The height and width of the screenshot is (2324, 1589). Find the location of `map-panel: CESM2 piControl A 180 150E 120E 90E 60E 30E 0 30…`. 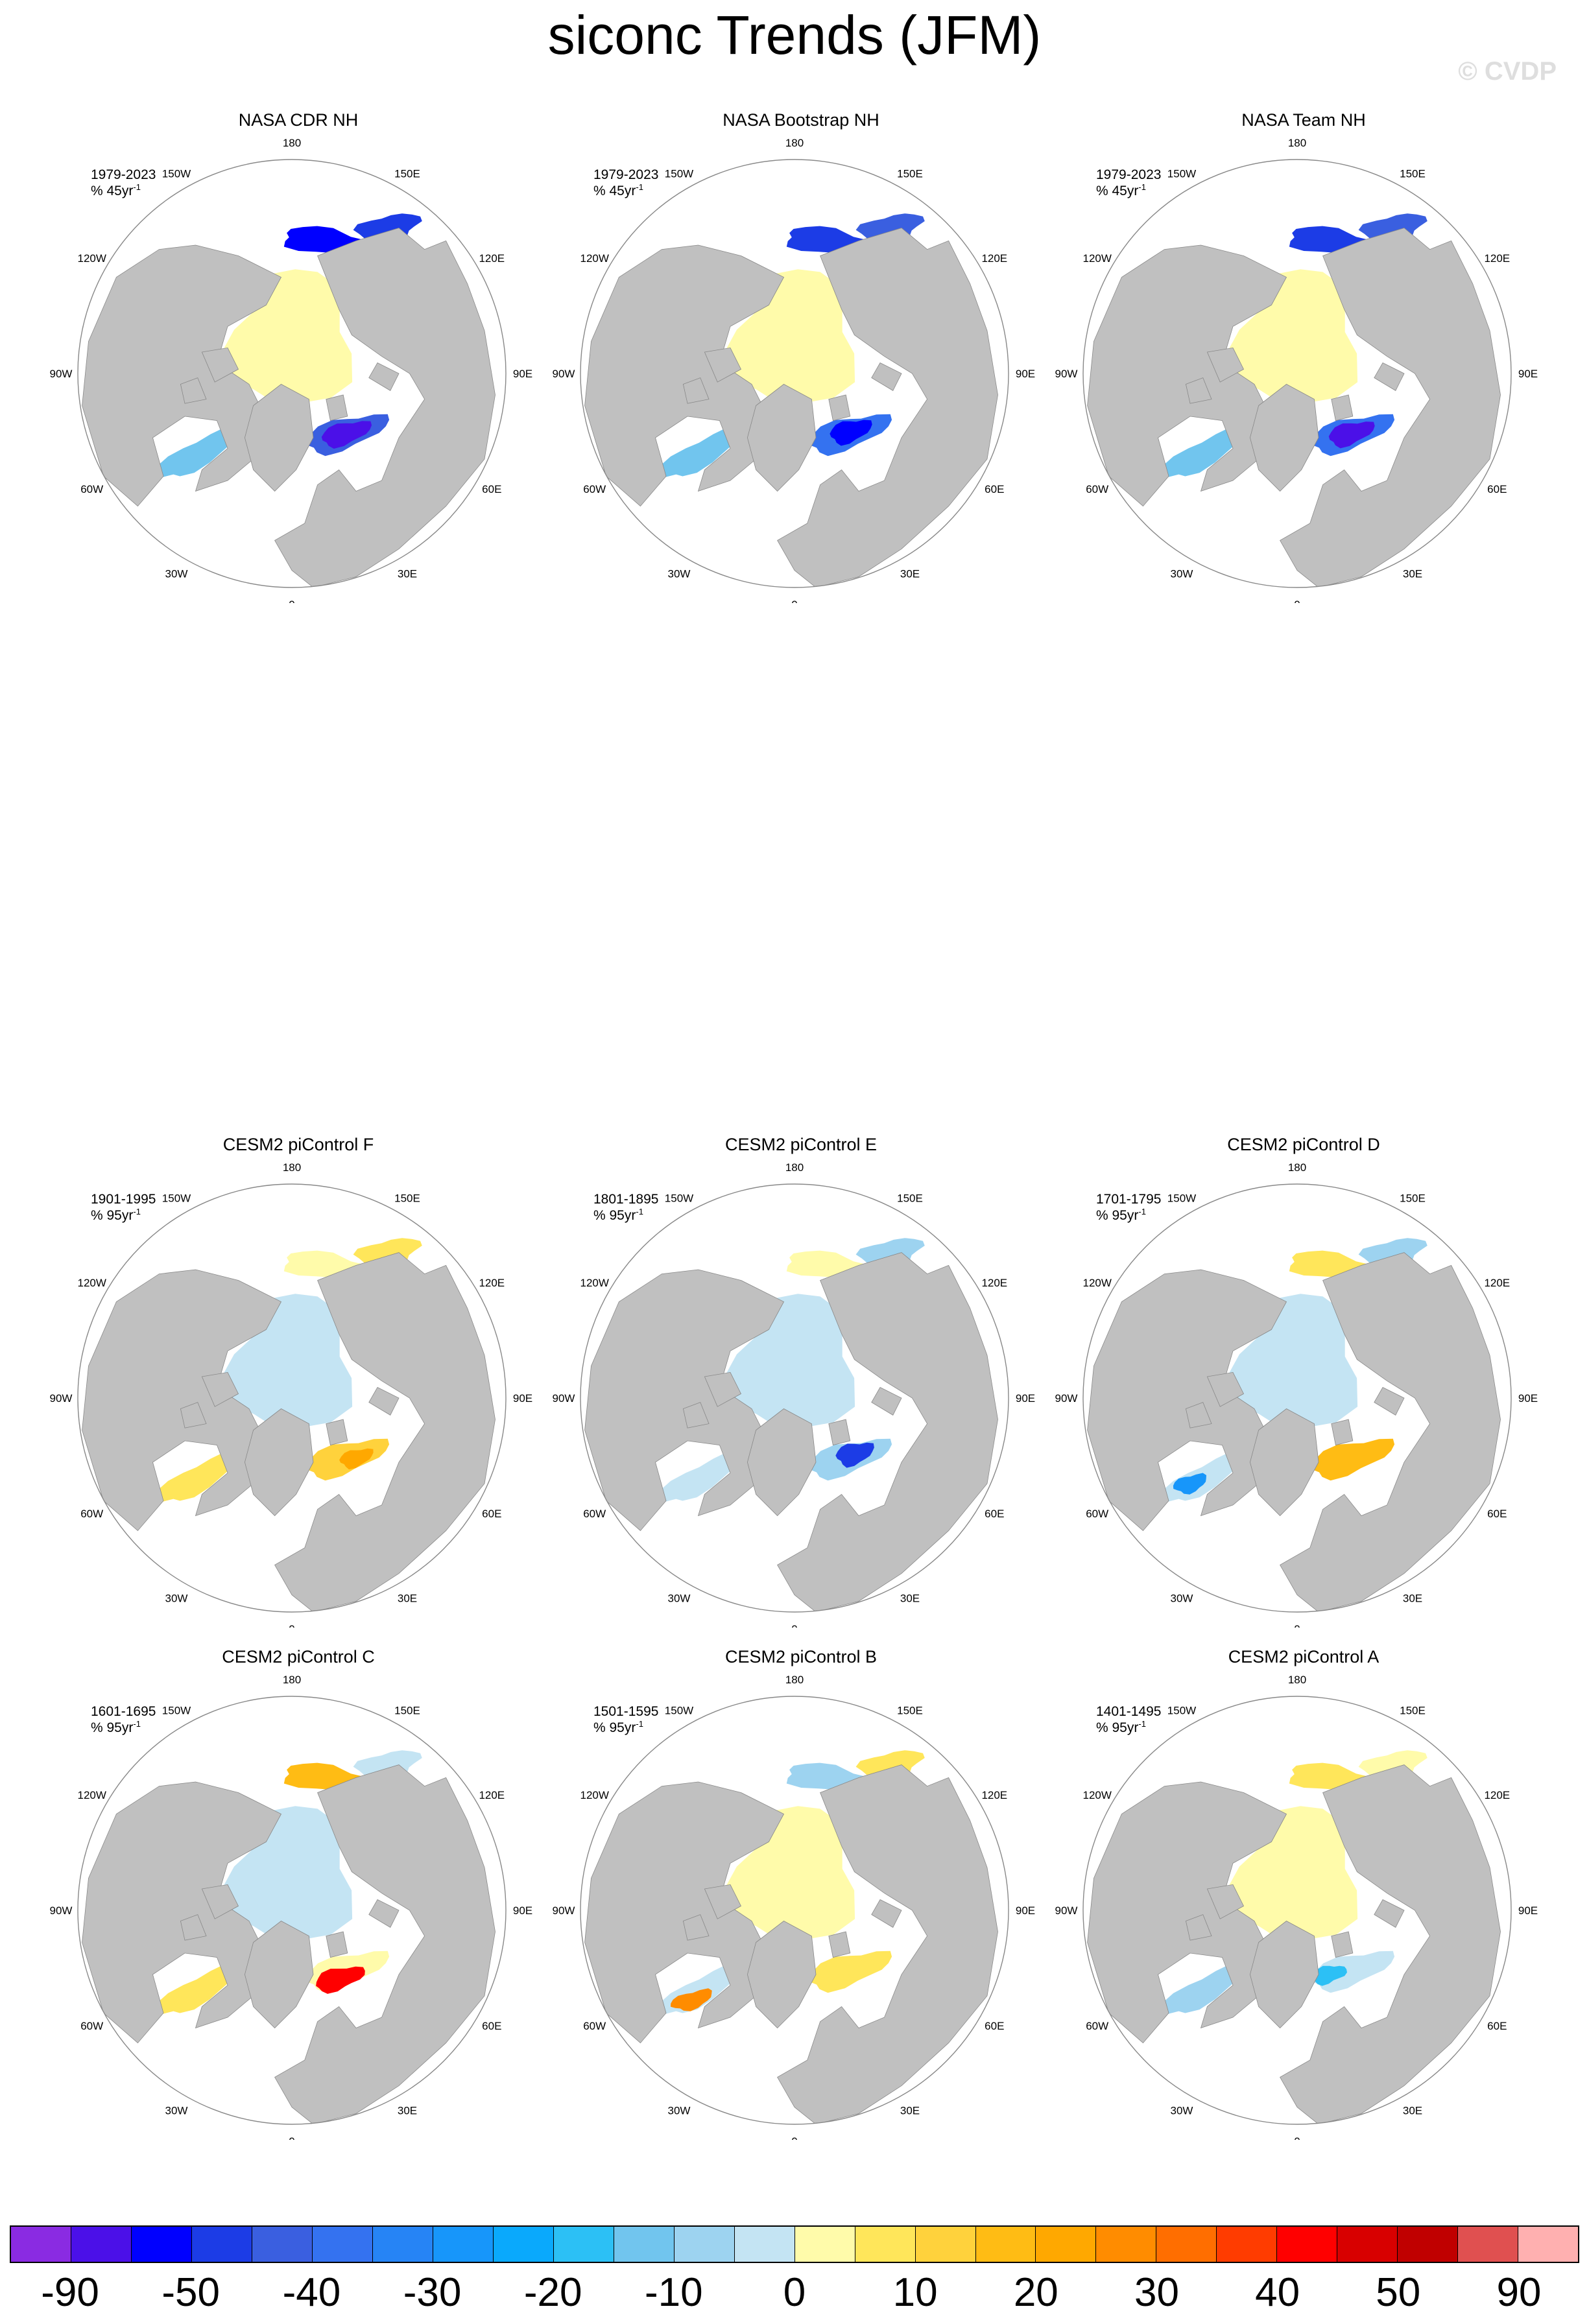

map-panel: CESM2 piControl A 180 150E 120E 90E 60E 30E 0 30… is located at coordinates (1304, 1893).